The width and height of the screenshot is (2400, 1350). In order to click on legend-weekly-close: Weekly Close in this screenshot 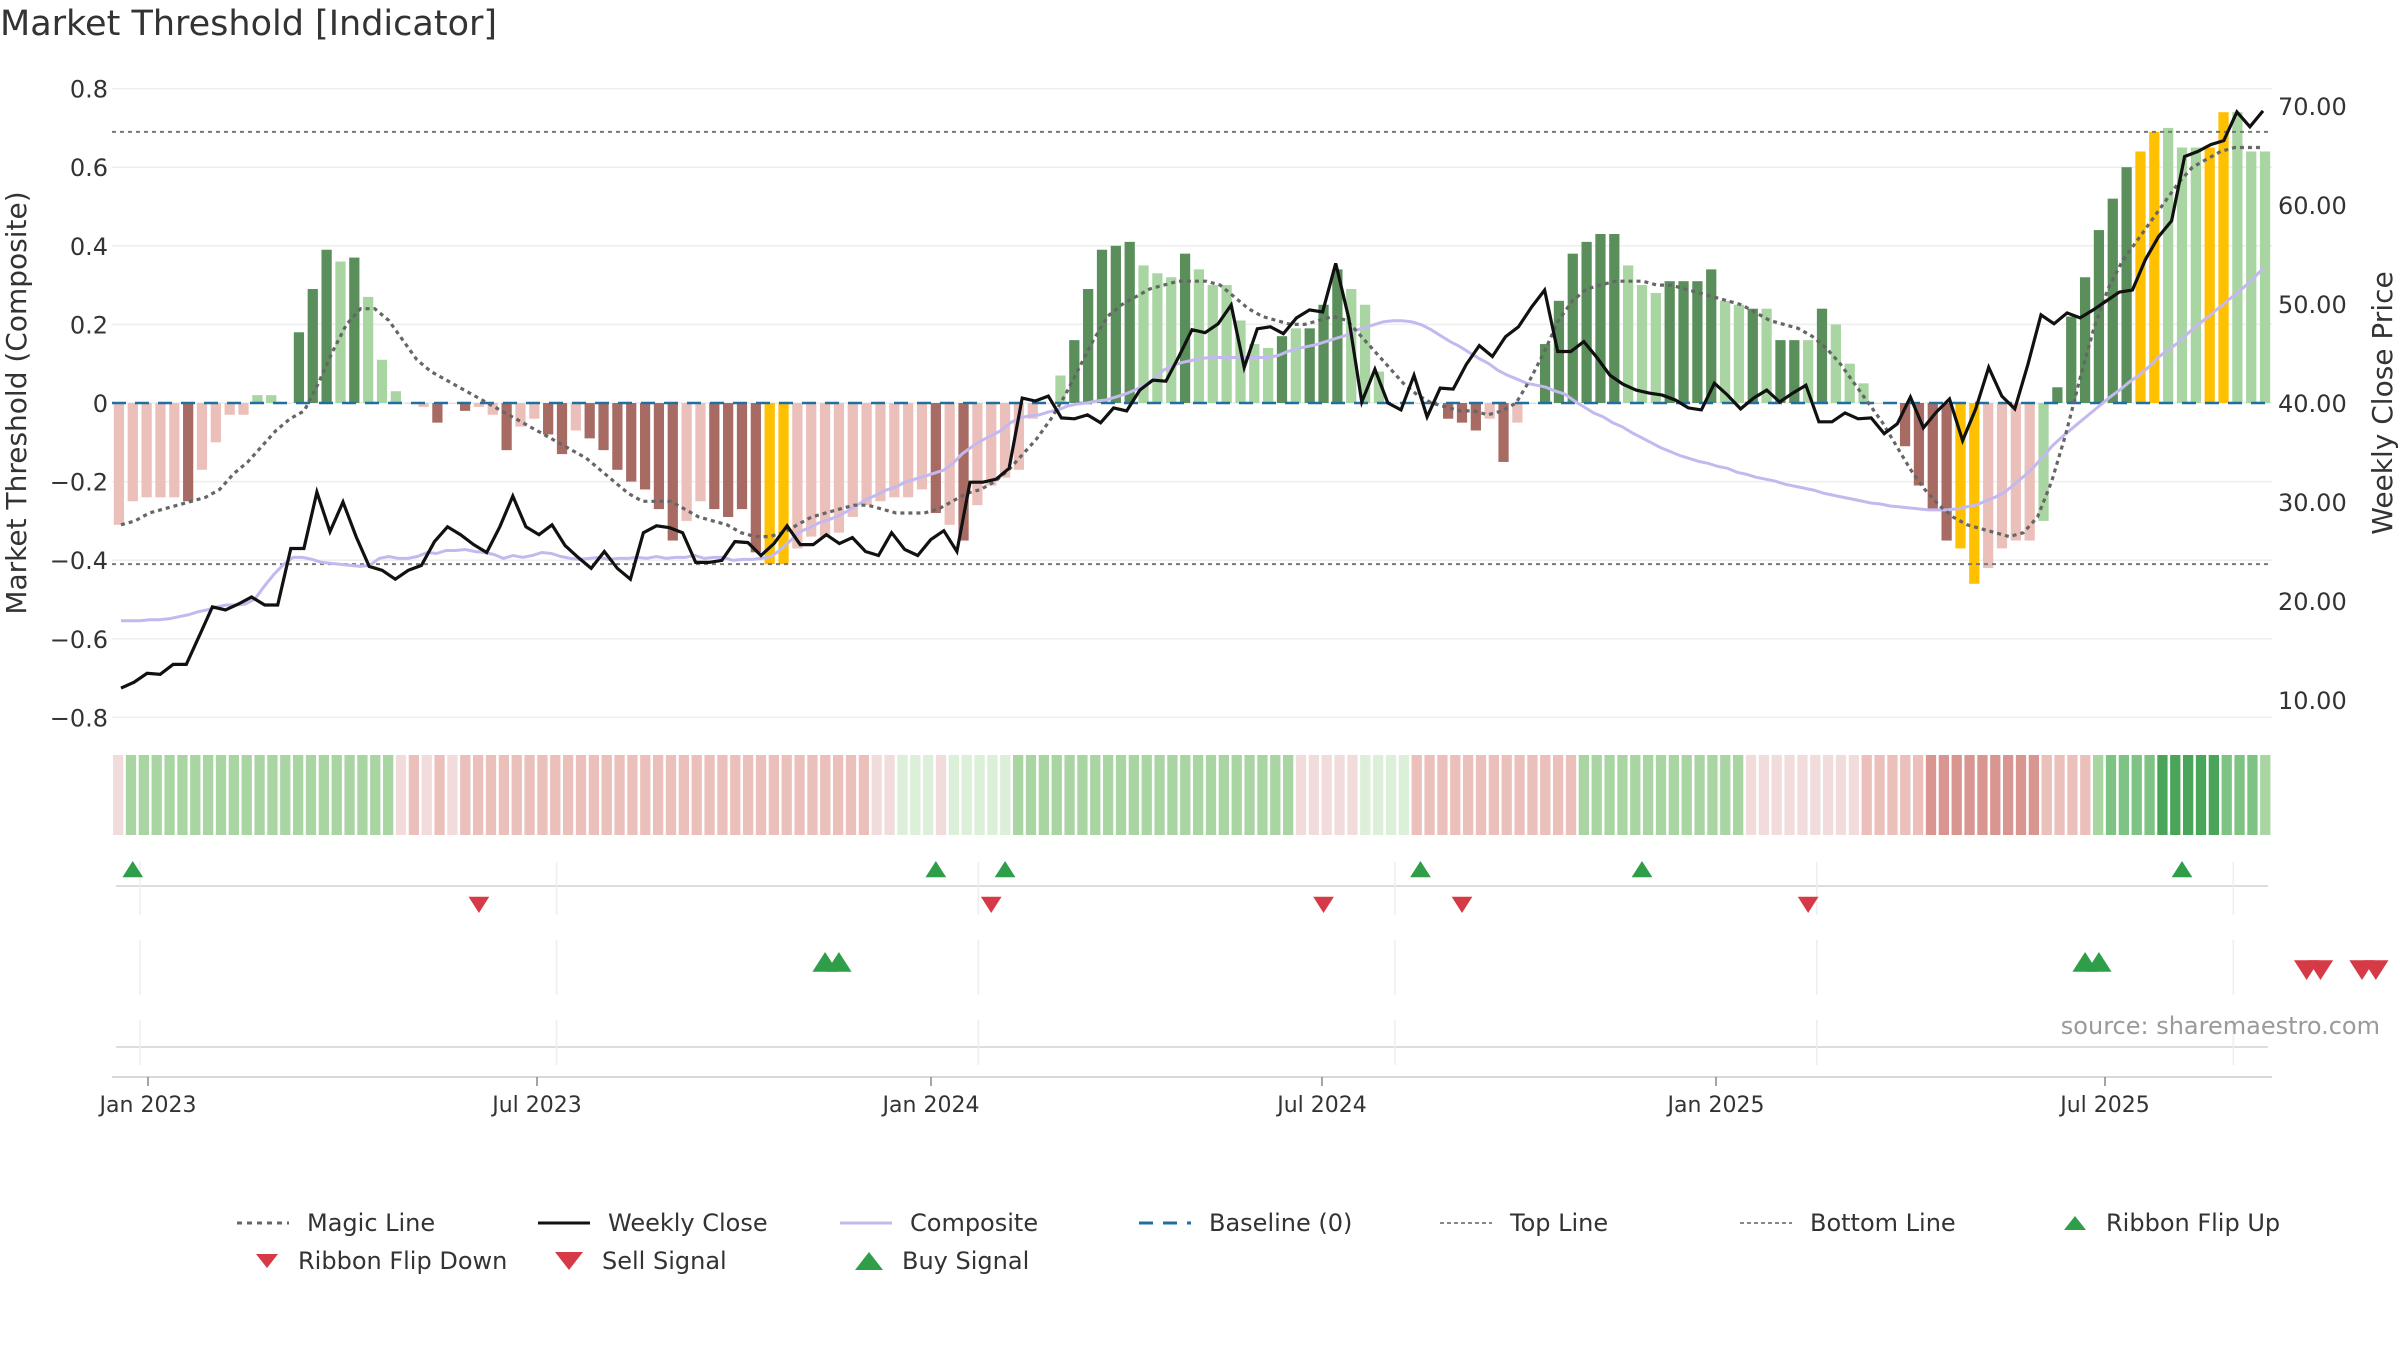, I will do `click(652, 1223)`.